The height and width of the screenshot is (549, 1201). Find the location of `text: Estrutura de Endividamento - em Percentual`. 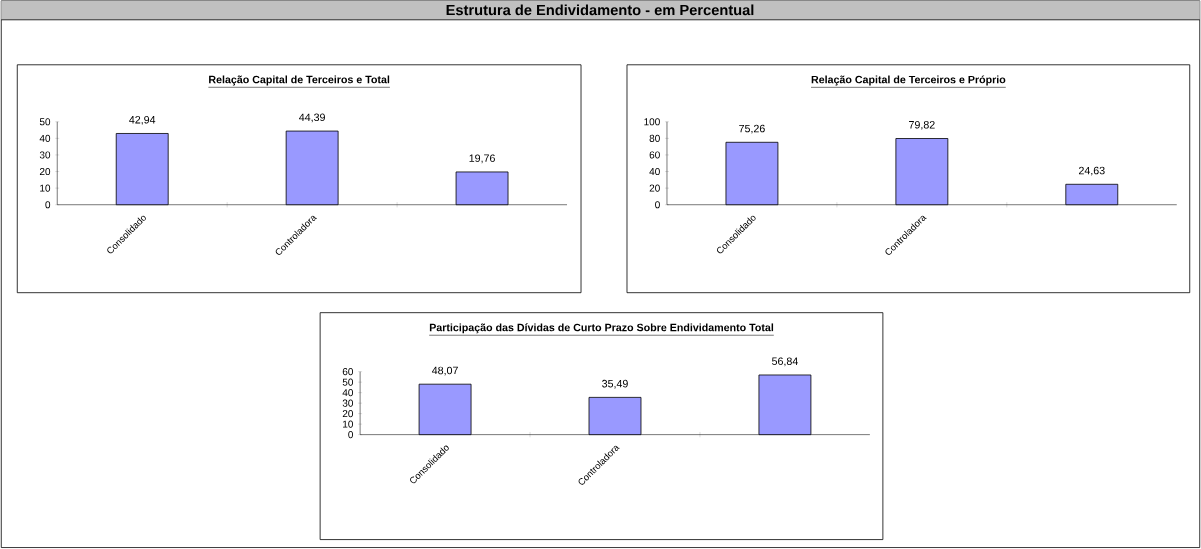

text: Estrutura de Endividamento - em Percentual is located at coordinates (600, 10).